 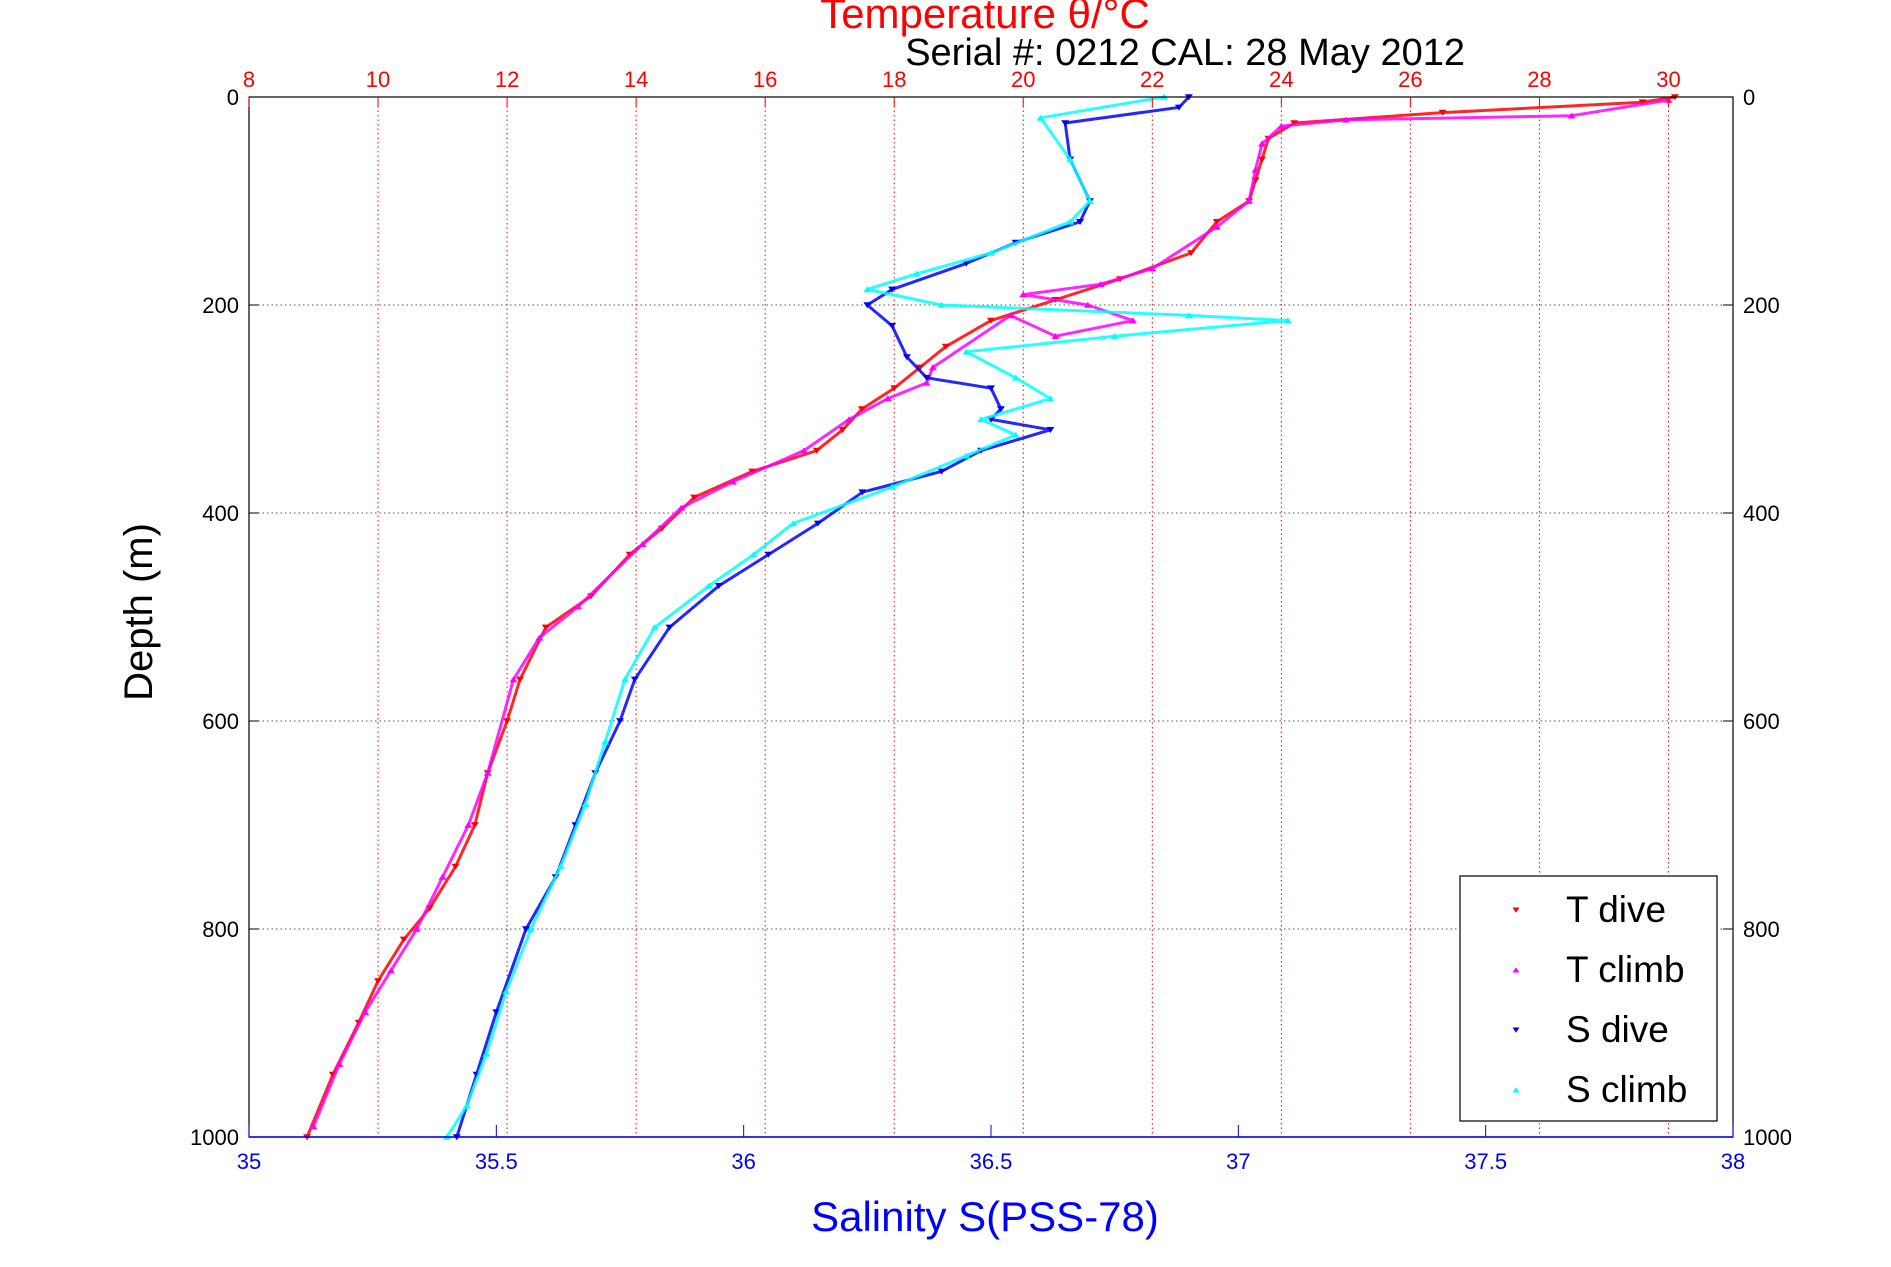 I want to click on temperature-tick-label: 12, so click(x=507, y=79).